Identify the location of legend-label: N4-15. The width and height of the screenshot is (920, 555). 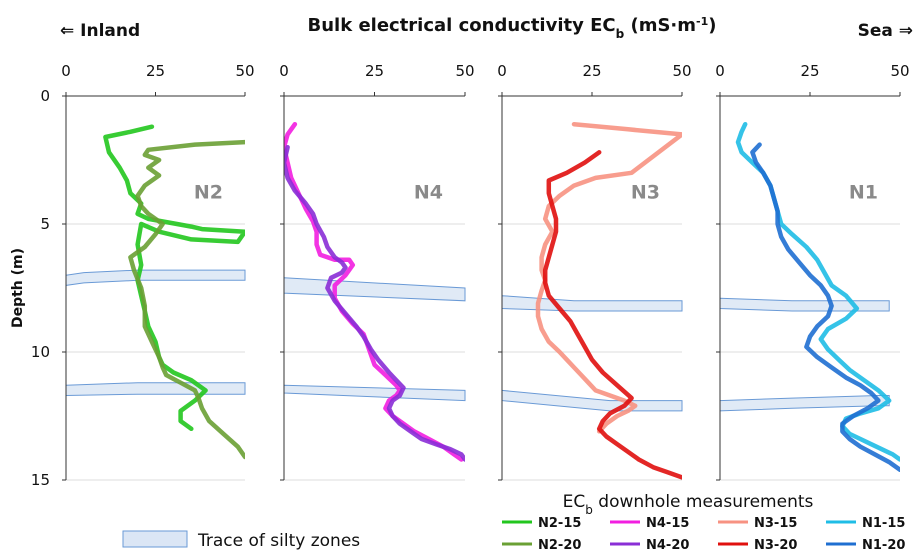
(667, 523).